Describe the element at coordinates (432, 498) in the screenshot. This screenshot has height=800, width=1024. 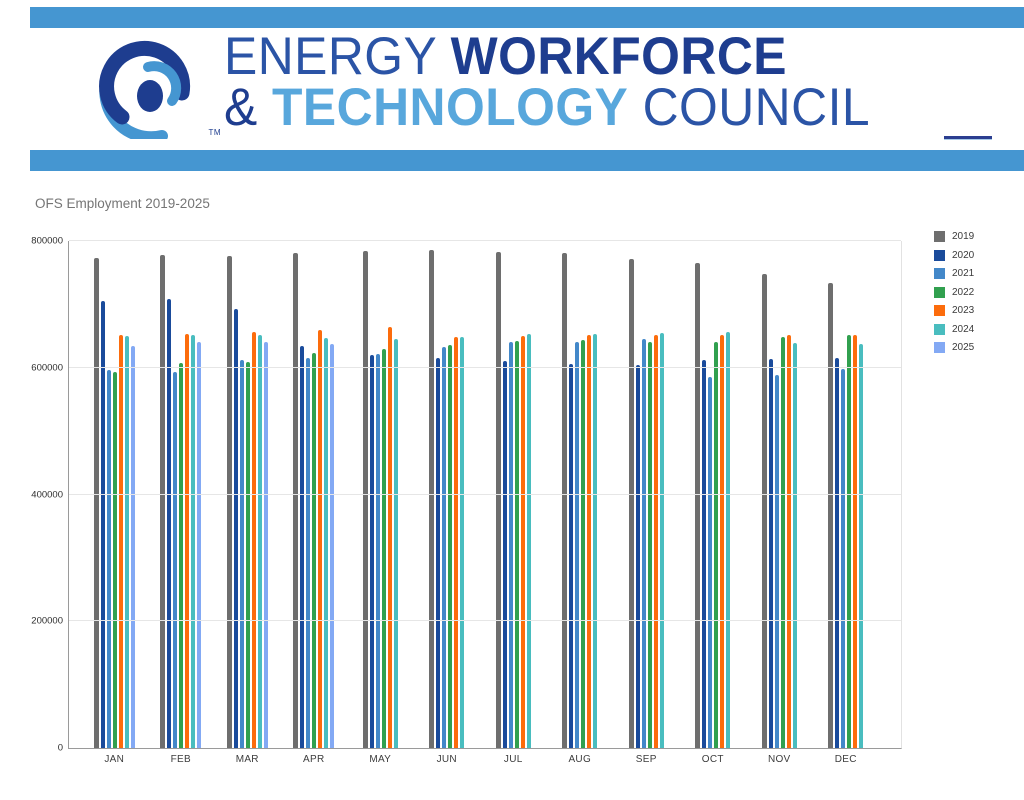
I see `bar-2019-jun` at that location.